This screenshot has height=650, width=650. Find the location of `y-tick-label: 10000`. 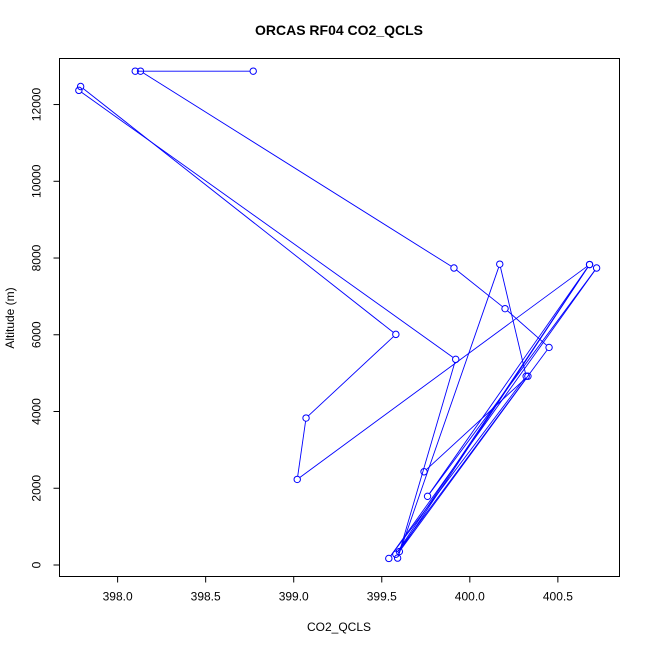

y-tick-label: 10000 is located at coordinates (37, 181).